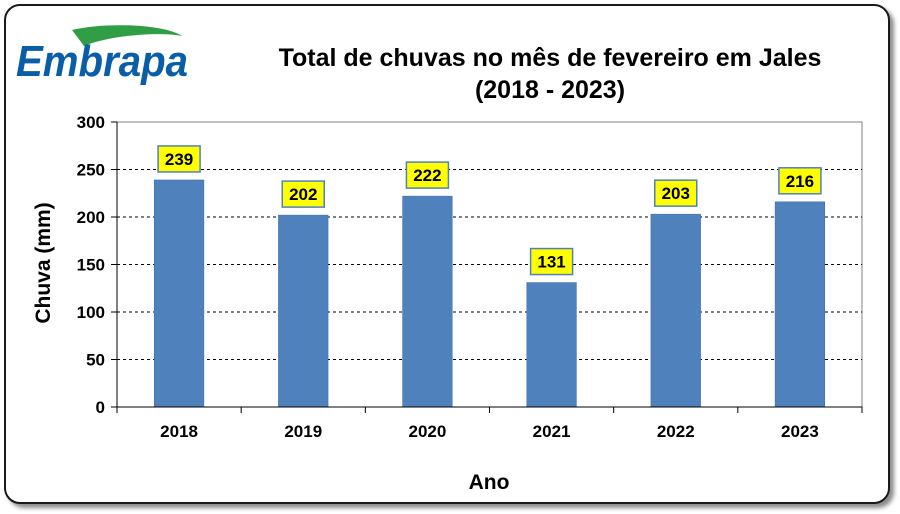 The image size is (900, 514). I want to click on y-tick-label: 200, so click(91, 217).